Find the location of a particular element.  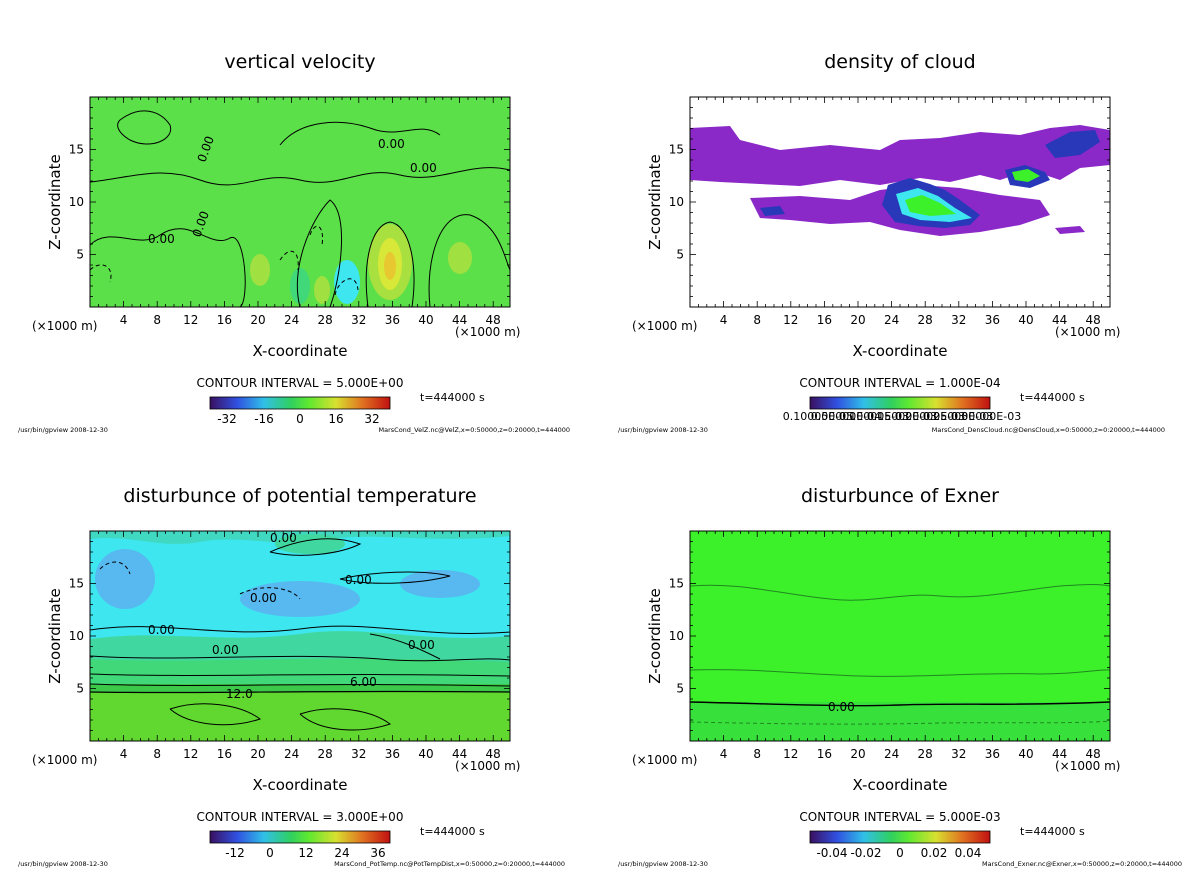

plot-title: density of cloud is located at coordinates (900, 62).